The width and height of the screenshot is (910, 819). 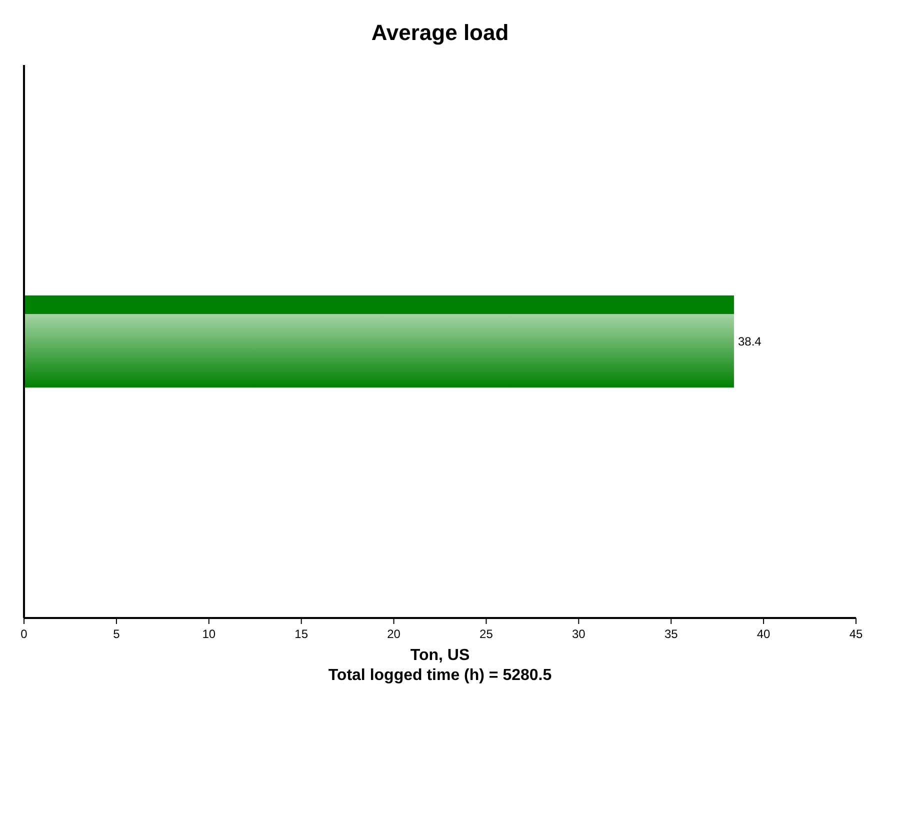 What do you see at coordinates (856, 634) in the screenshot?
I see `x-tick-label: 45` at bounding box center [856, 634].